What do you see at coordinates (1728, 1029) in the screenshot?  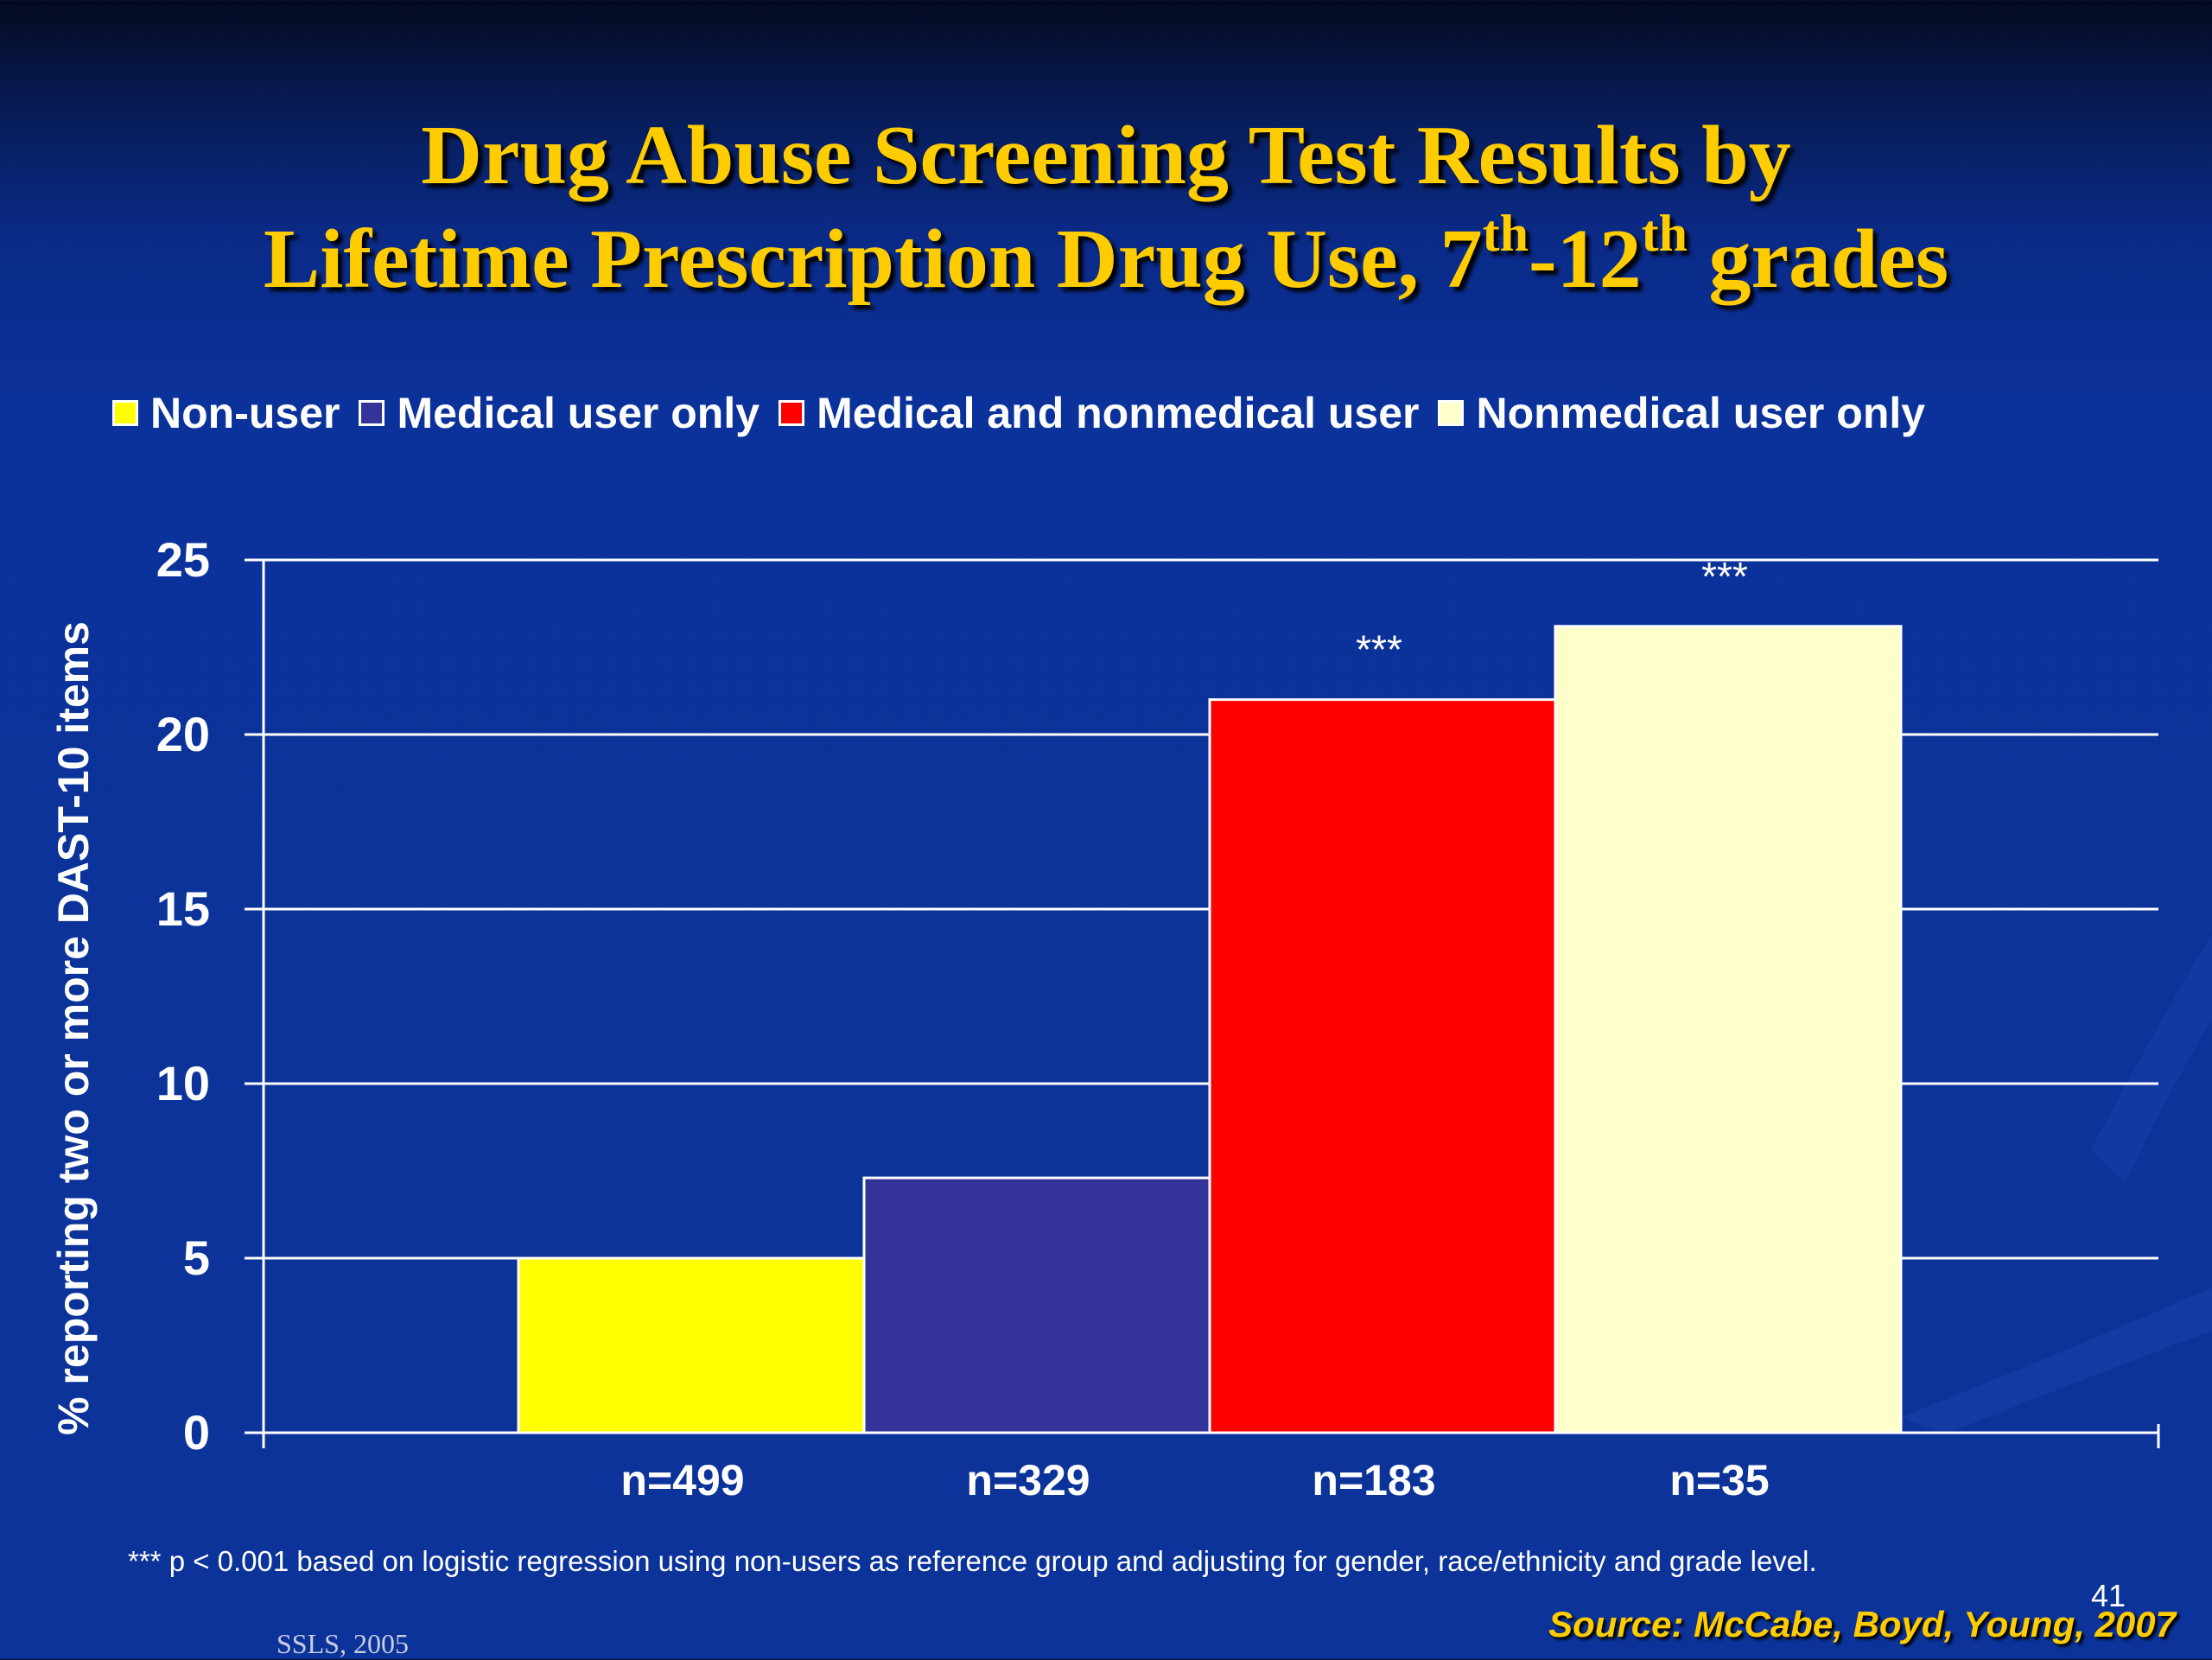 I see `bar-nonmedical-user-only` at bounding box center [1728, 1029].